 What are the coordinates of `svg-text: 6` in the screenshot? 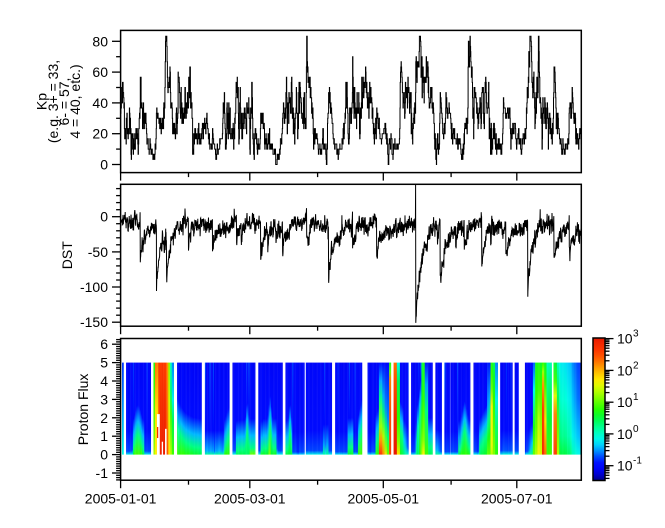 It's located at (104, 344).